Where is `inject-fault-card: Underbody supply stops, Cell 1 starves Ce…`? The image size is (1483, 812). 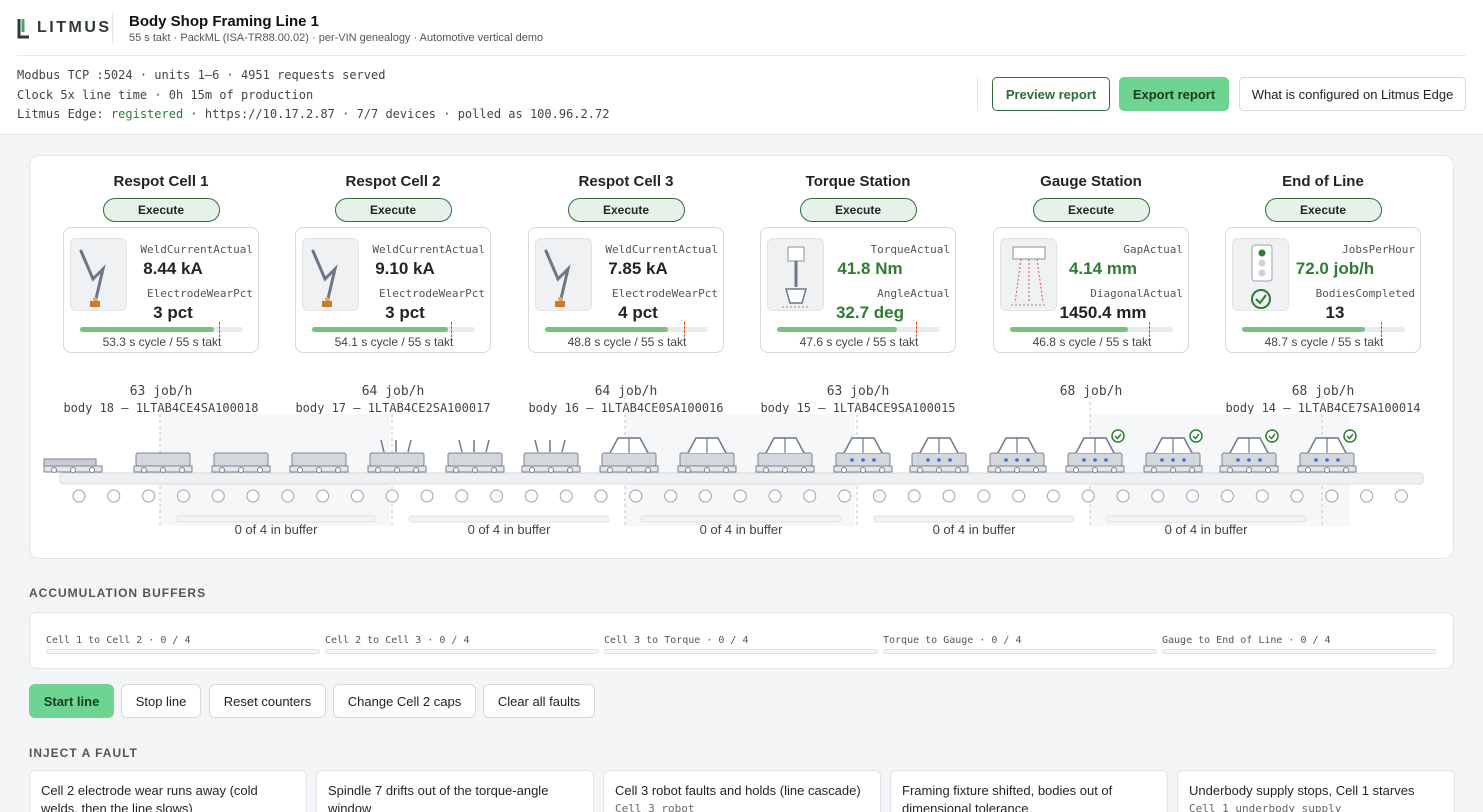
inject-fault-card: Underbody supply stops, Cell 1 starves Ce… is located at coordinates (1316, 791).